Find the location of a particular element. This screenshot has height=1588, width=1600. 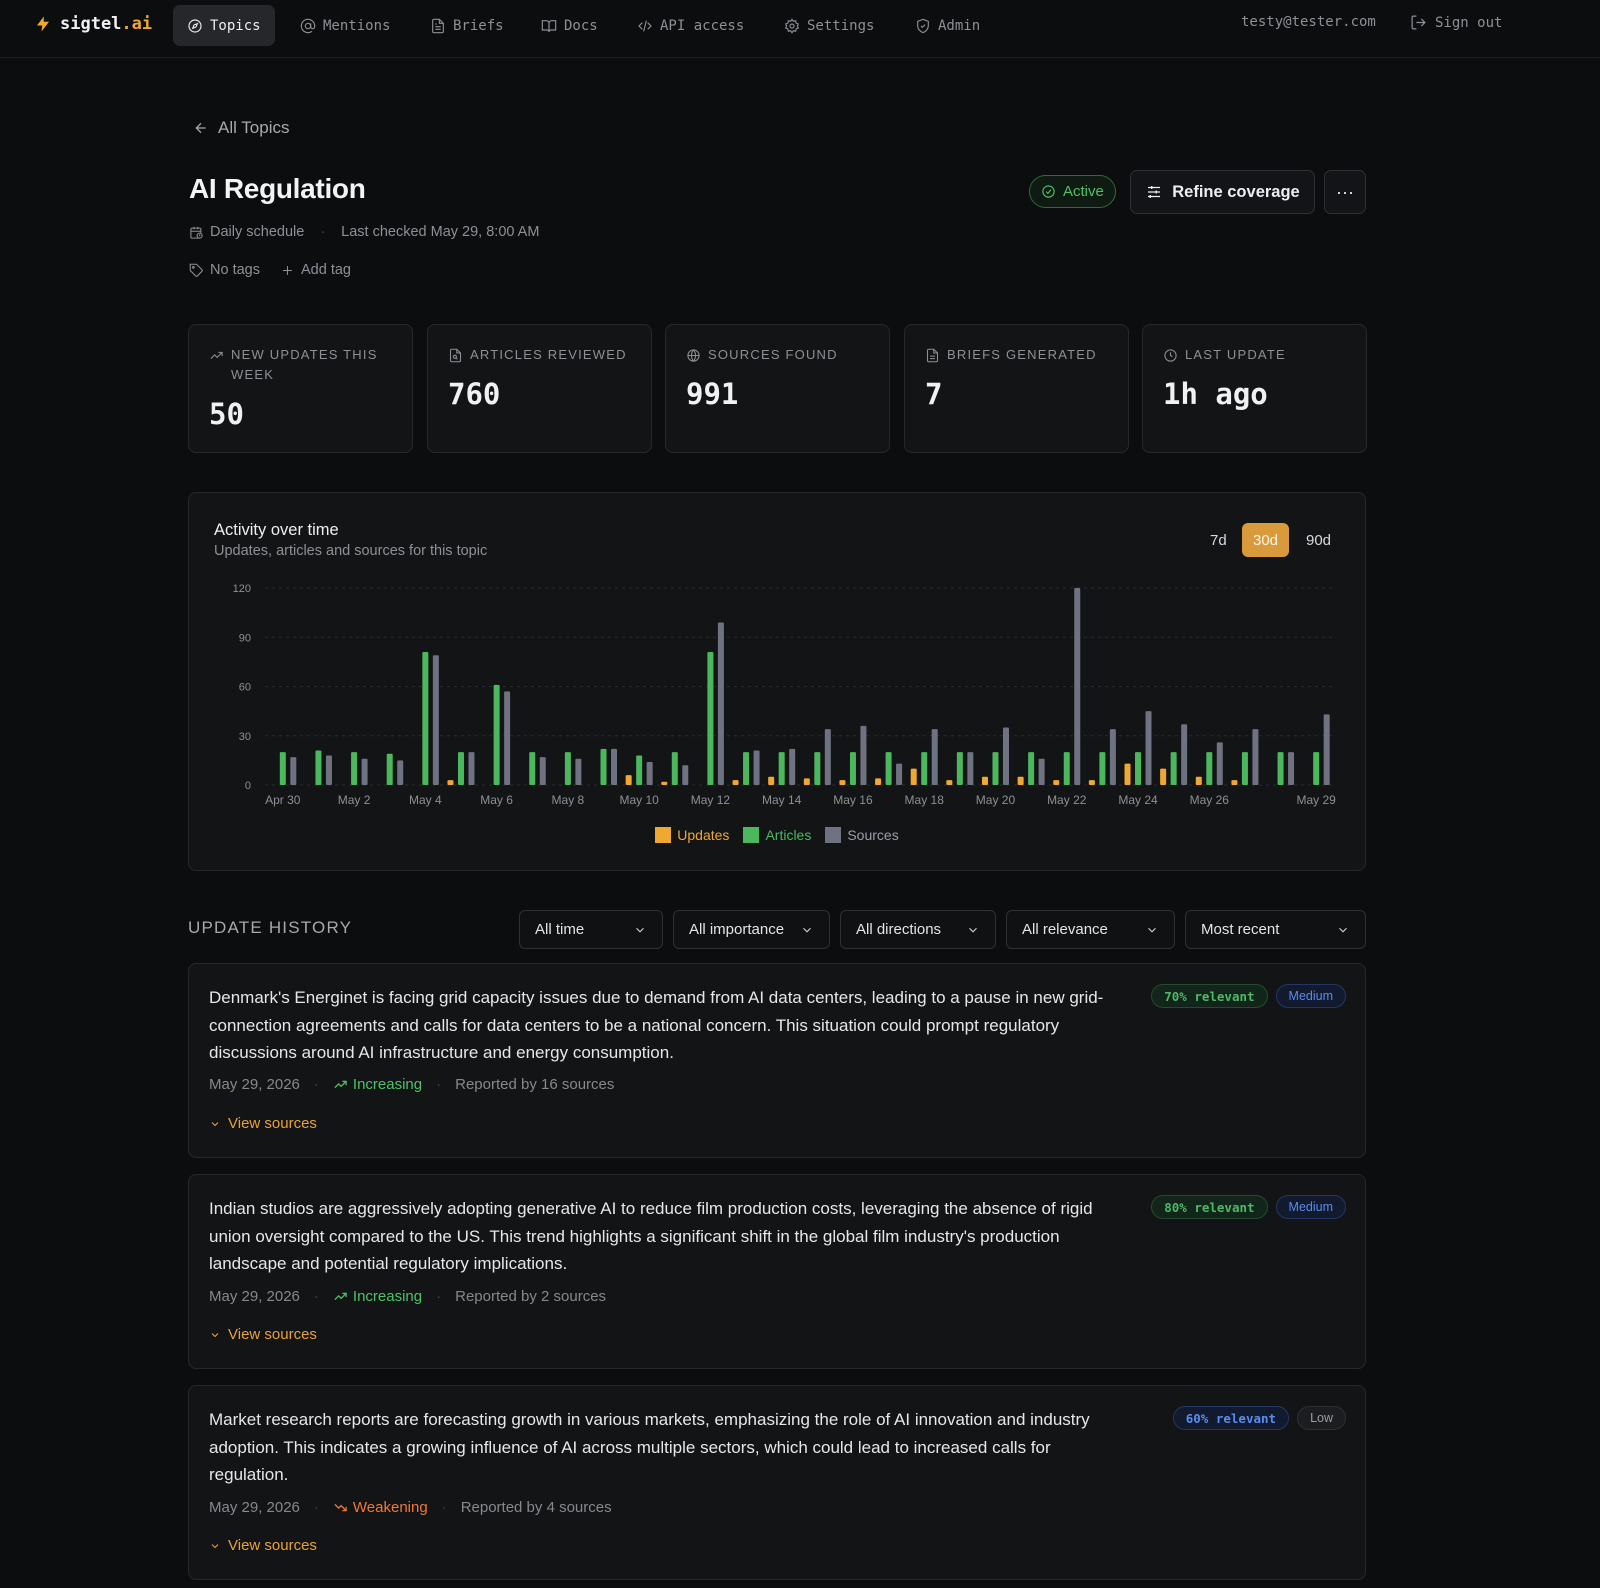

legend-item-sources: Sources is located at coordinates (862, 835).